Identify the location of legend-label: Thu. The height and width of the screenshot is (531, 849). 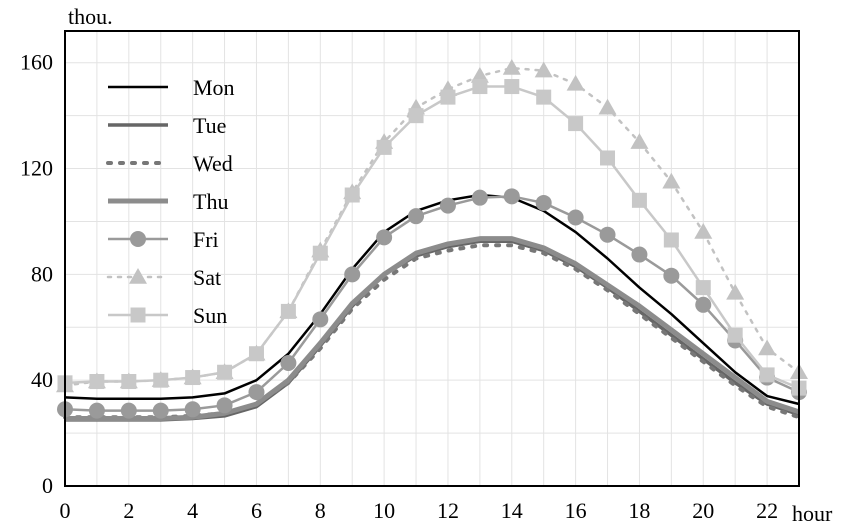
(210, 201).